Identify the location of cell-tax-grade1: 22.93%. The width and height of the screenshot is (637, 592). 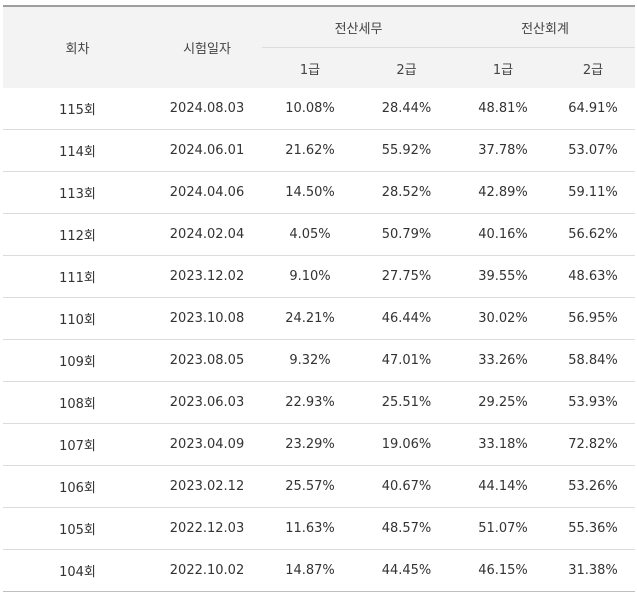
(310, 402).